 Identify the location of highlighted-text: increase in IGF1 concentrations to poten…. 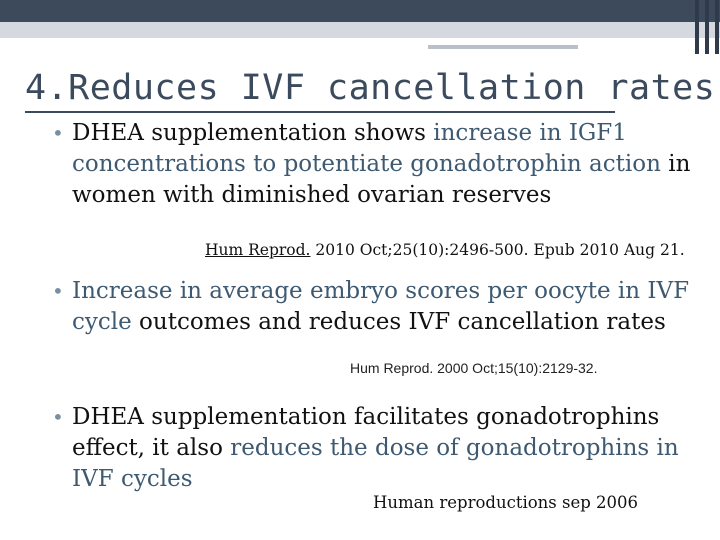
(366, 148).